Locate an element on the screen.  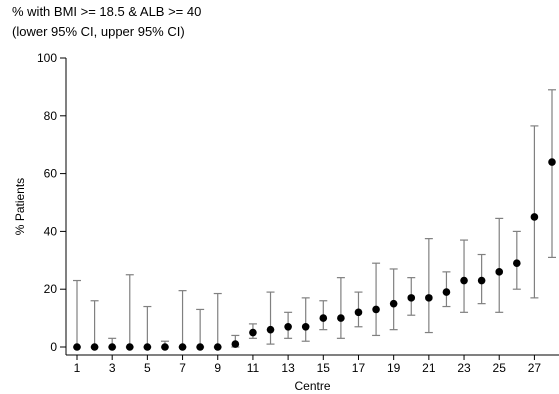
x-tick-label: 27 is located at coordinates (535, 368).